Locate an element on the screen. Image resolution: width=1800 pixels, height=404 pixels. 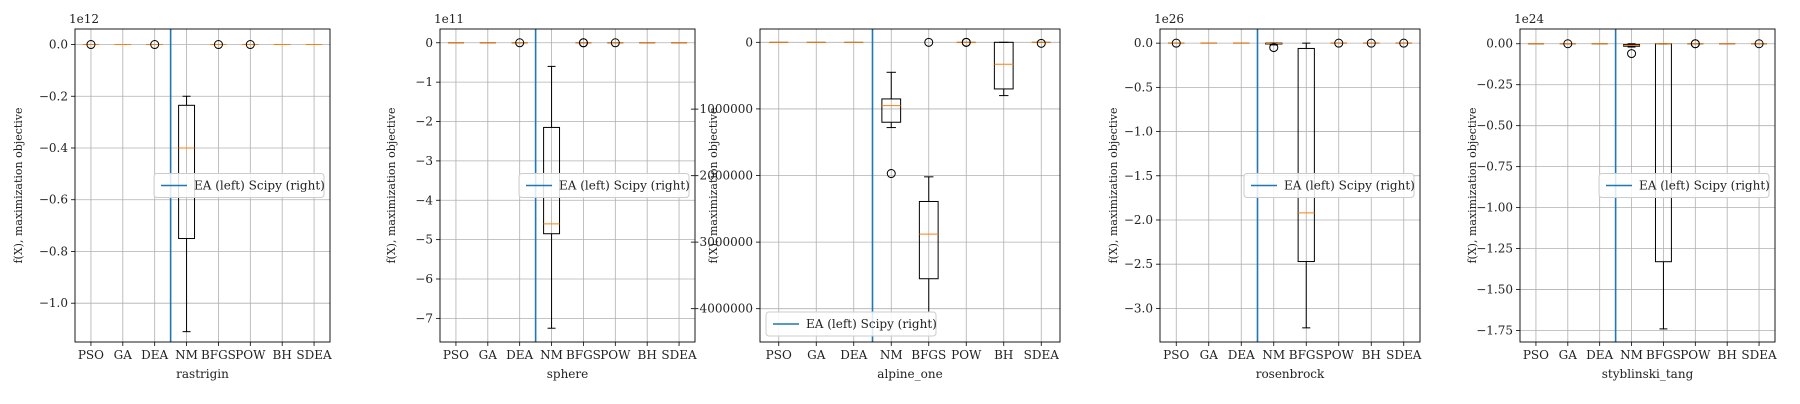
y-tick-label: −3.0 is located at coordinates (1138, 308).